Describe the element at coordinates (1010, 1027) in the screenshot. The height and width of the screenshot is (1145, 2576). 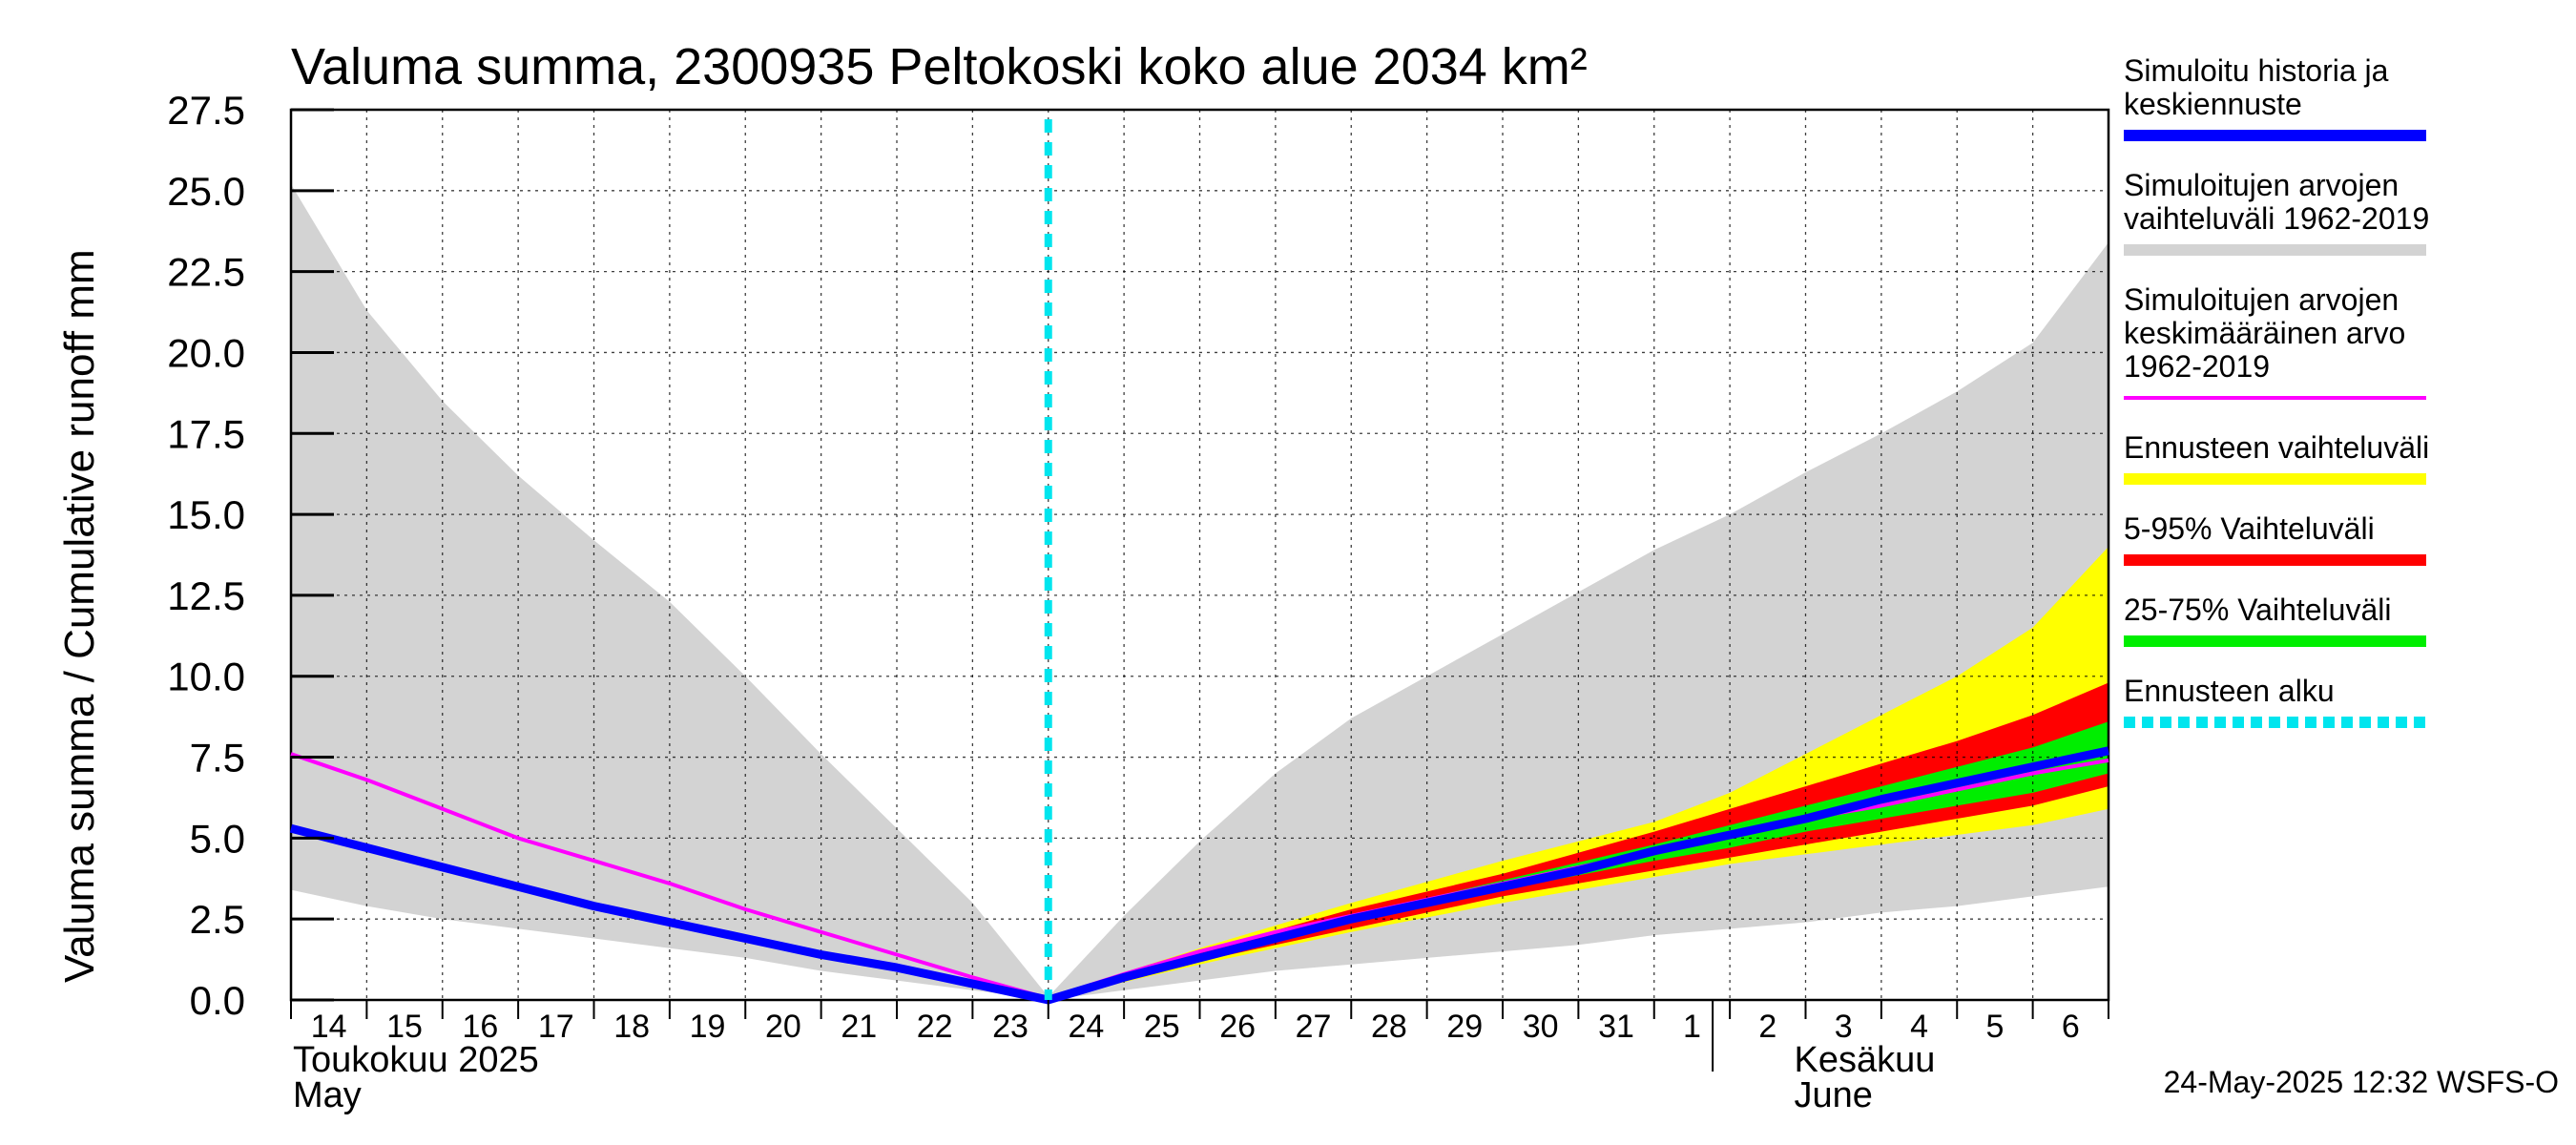
I see `x-day-label: 23` at that location.